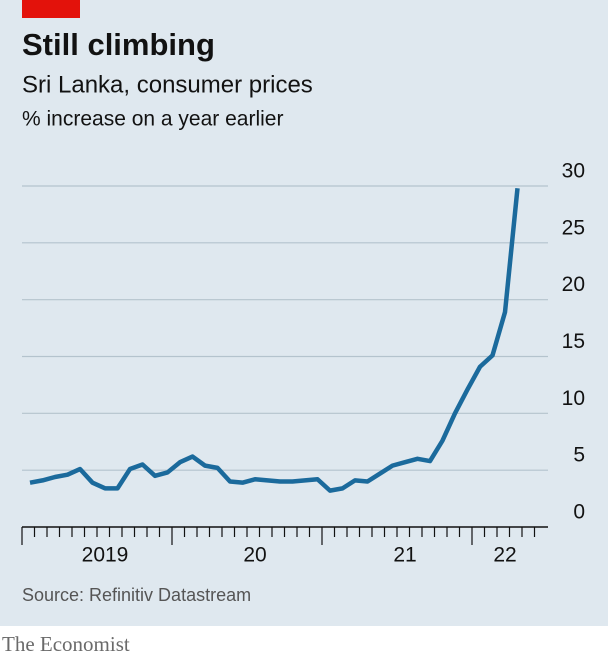  I want to click on chart-title: Still climbing, so click(118, 44).